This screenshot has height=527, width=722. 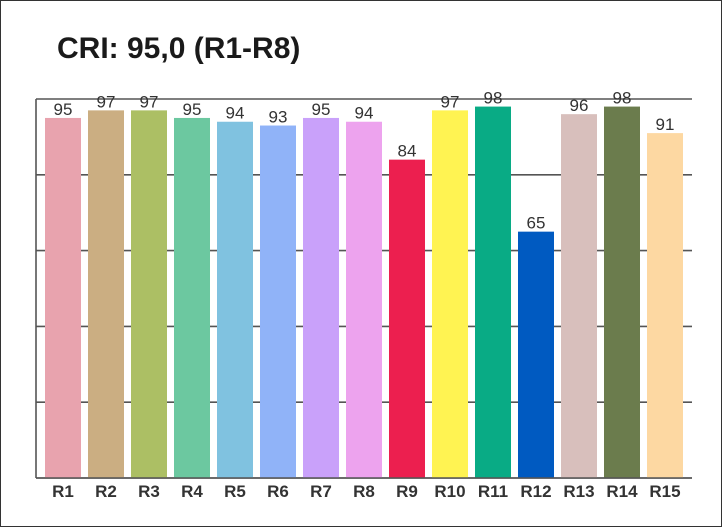 I want to click on value-label-r4: 95, so click(x=192, y=109).